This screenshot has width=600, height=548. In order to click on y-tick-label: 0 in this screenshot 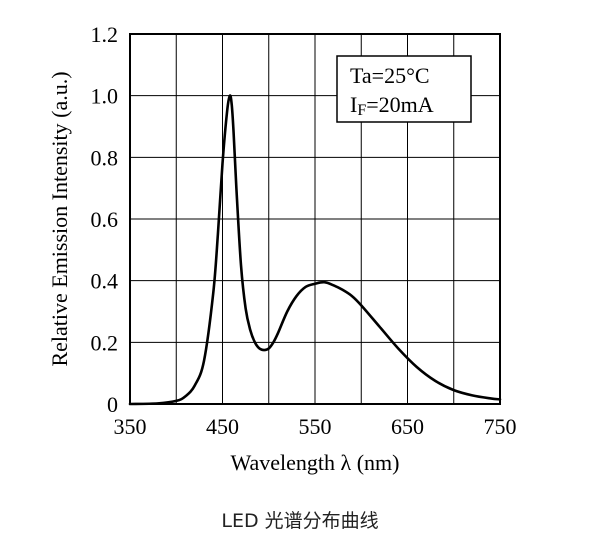, I will do `click(112, 404)`.